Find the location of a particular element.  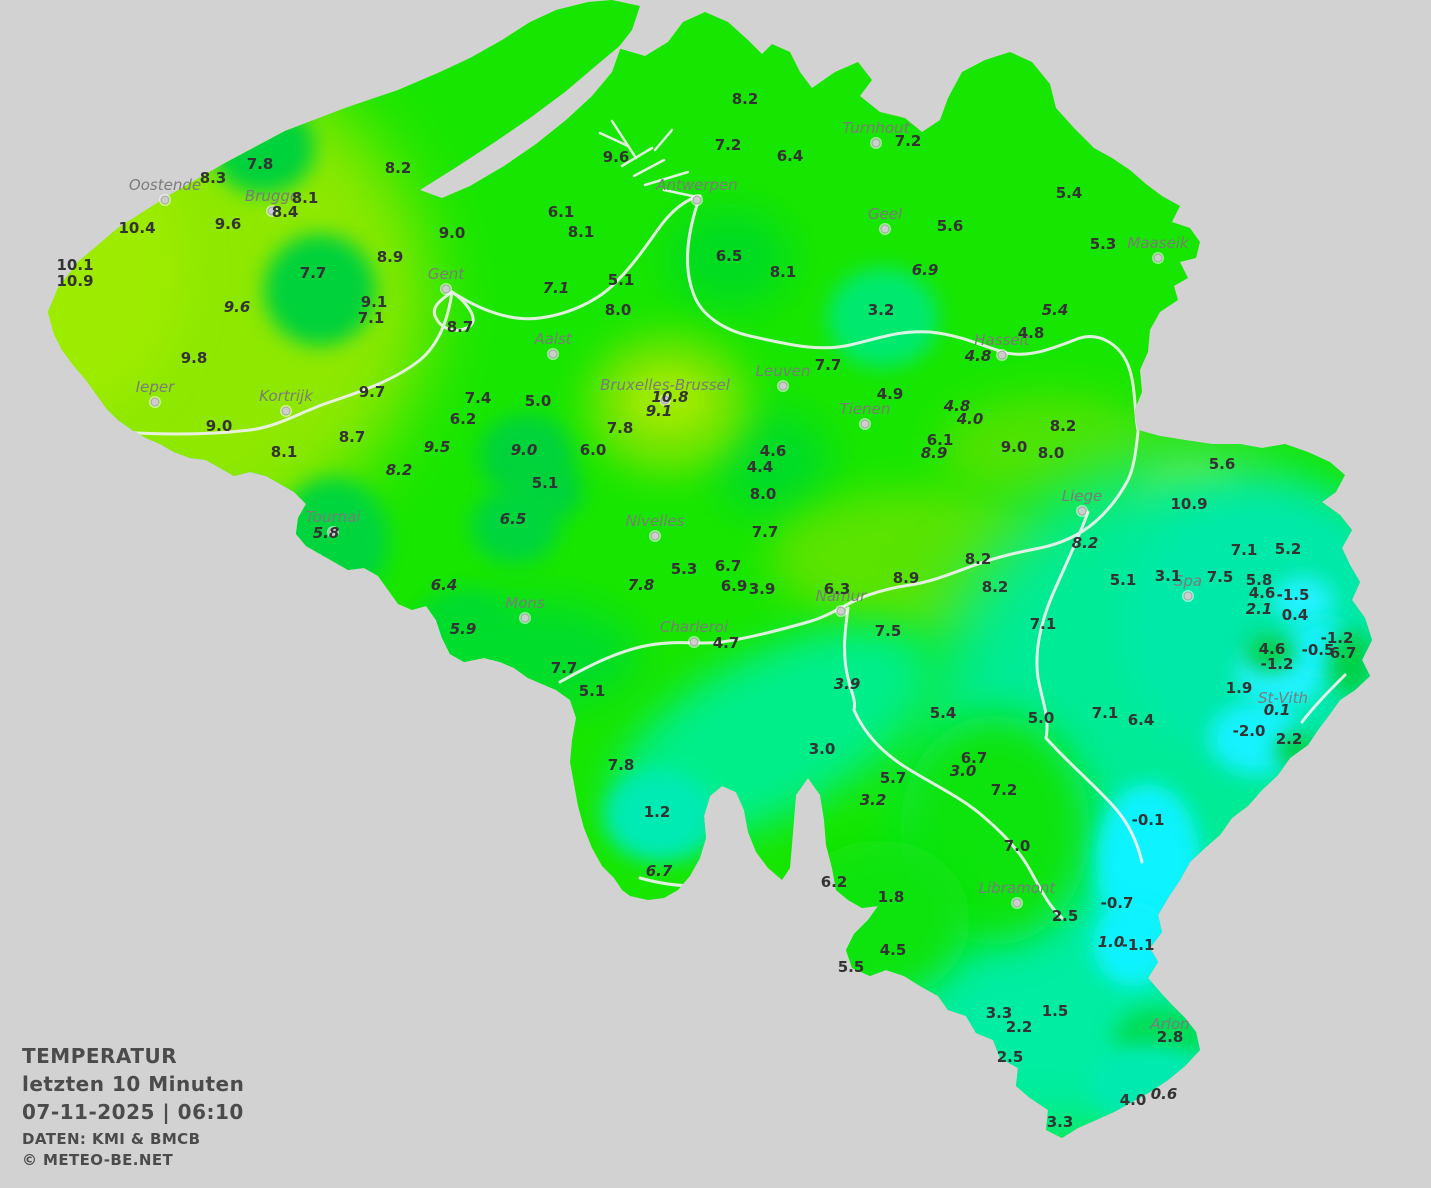

map-datetime: 07-11-2025 | 06:10 is located at coordinates (133, 1112).